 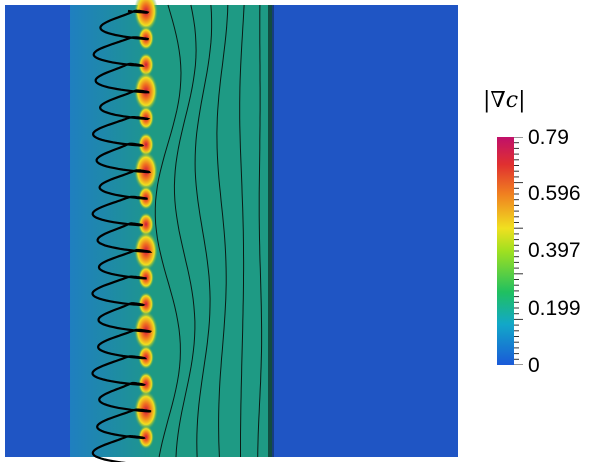 What do you see at coordinates (505, 251) in the screenshot?
I see `colorbar` at bounding box center [505, 251].